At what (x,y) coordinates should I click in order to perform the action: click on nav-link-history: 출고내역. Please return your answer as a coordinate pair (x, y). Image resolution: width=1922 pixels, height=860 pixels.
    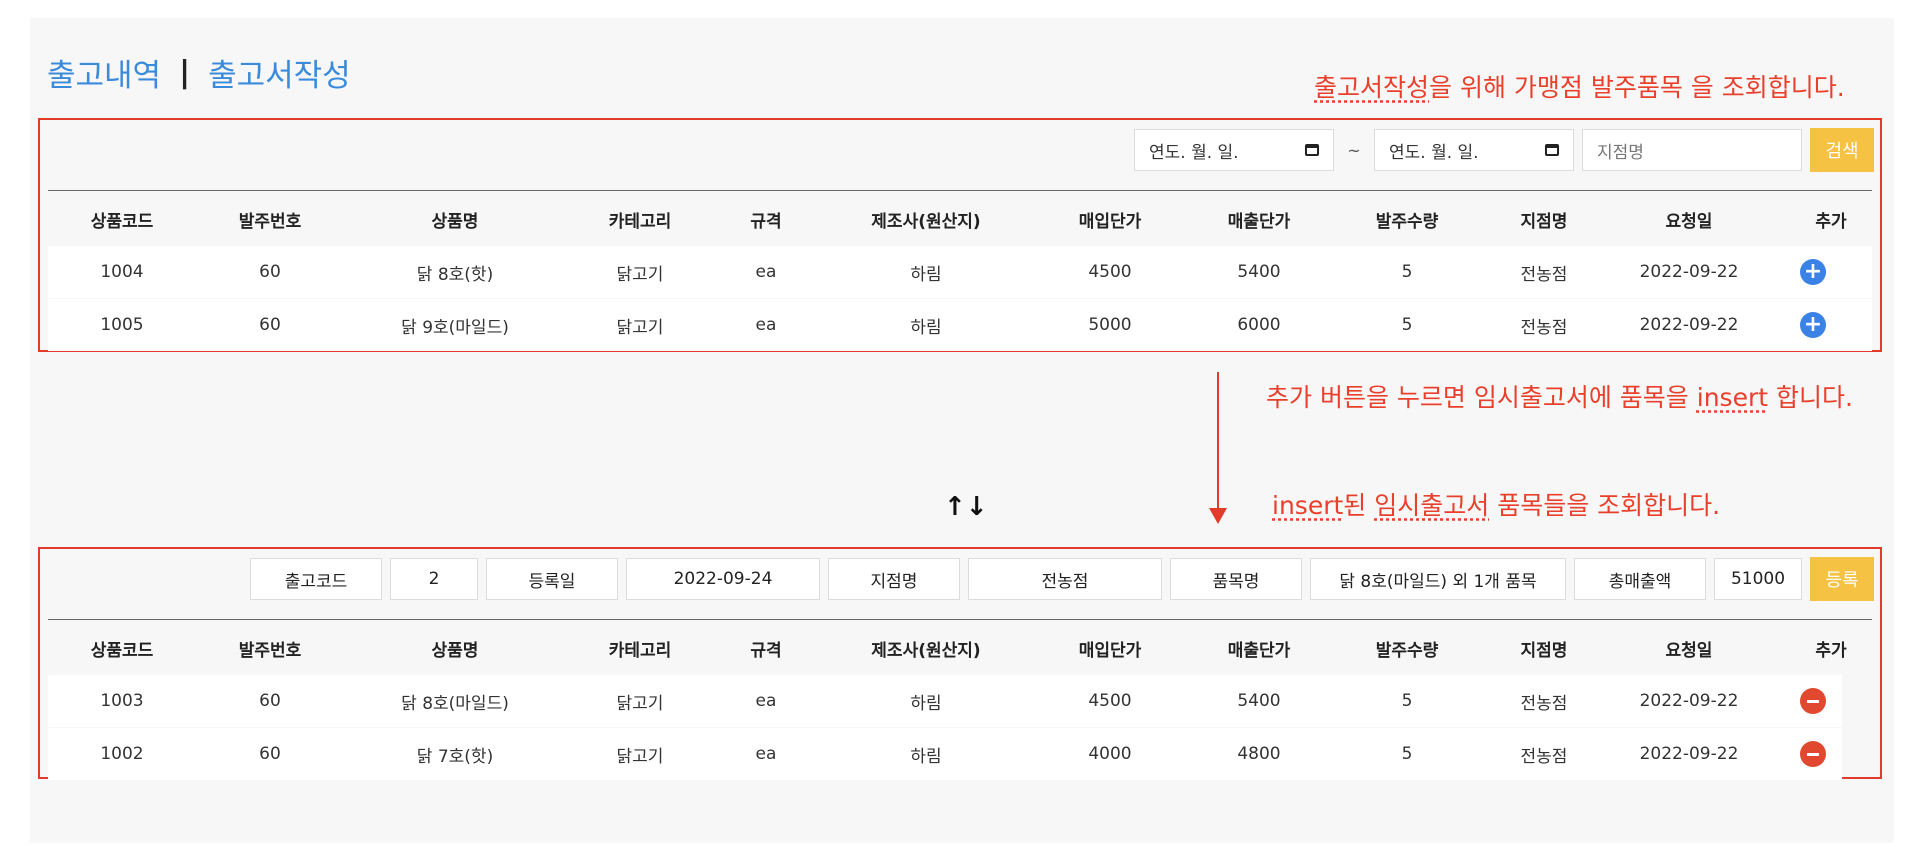
    Looking at the image, I should click on (104, 75).